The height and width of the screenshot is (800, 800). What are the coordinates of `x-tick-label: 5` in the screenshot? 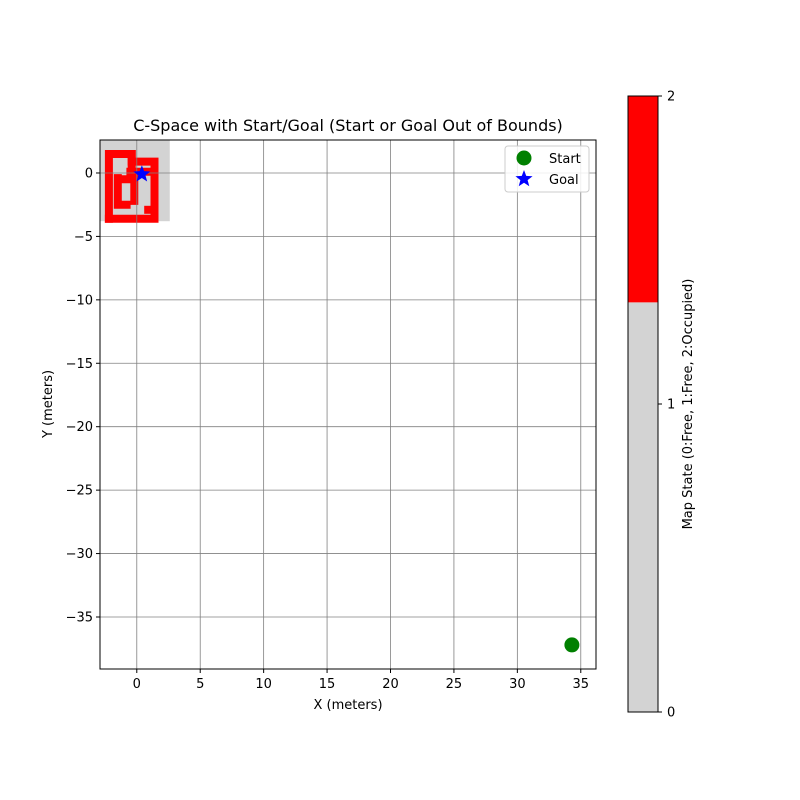 It's located at (200, 684).